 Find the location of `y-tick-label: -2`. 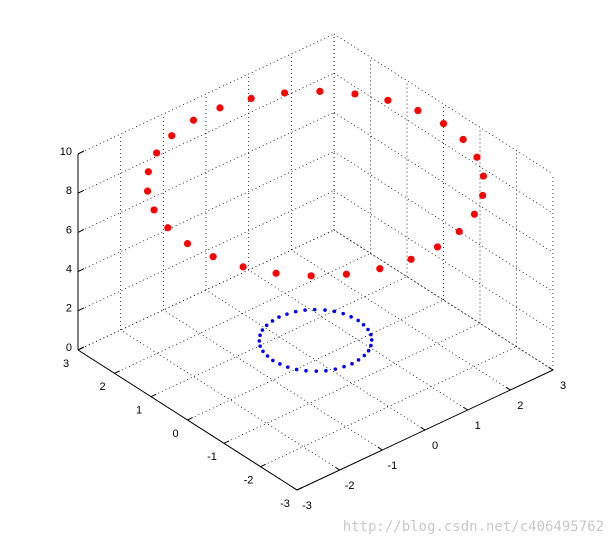

y-tick-label: -2 is located at coordinates (249, 481).